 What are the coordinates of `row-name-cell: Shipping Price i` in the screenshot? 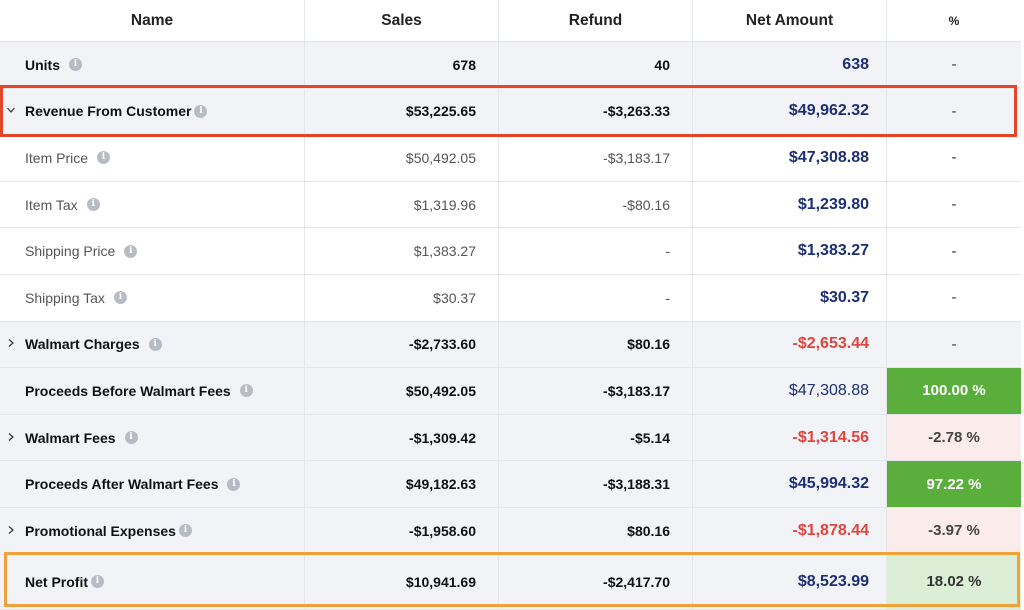 It's located at (152, 251).